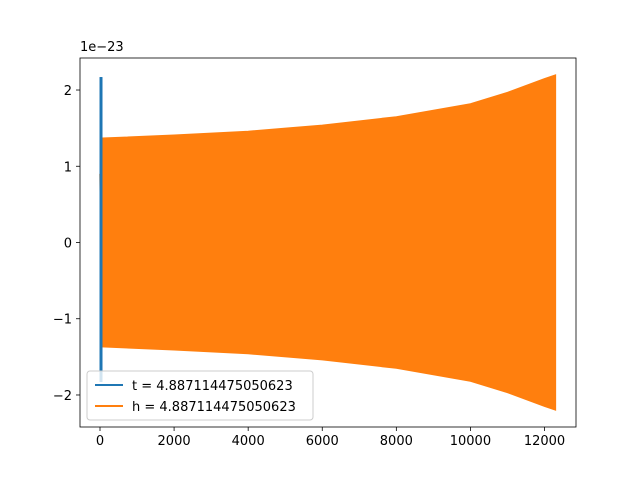 The image size is (640, 484). Describe the element at coordinates (214, 407) in the screenshot. I see `legend-label: h = 4.887114475050623` at that location.